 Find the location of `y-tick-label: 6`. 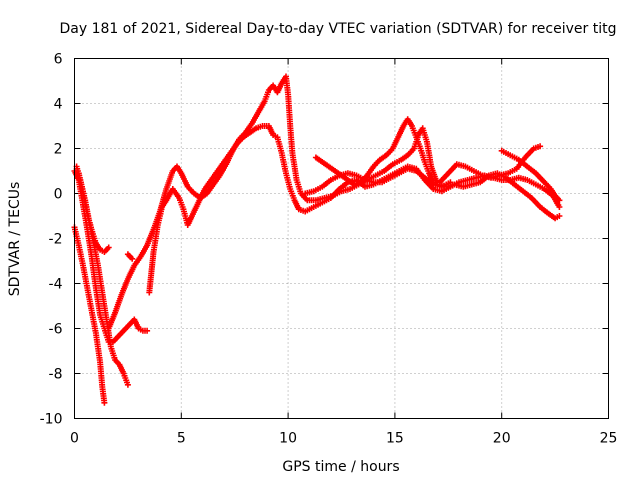

y-tick-label: 6 is located at coordinates (58, 60).